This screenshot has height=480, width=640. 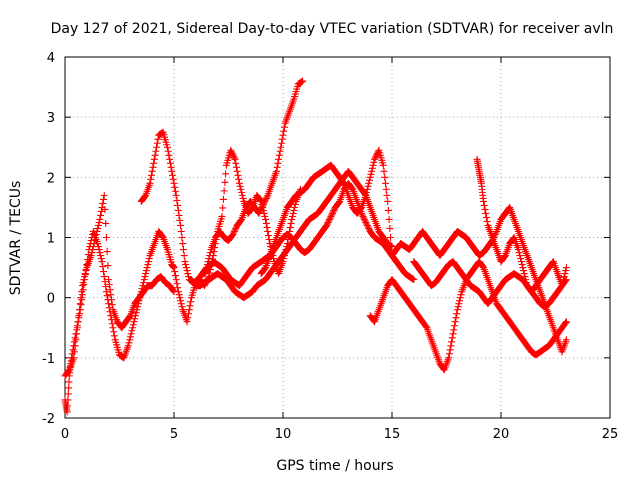 What do you see at coordinates (339, 434) in the screenshot?
I see `x-tick-labels: 0 5 10 15 20 25` at bounding box center [339, 434].